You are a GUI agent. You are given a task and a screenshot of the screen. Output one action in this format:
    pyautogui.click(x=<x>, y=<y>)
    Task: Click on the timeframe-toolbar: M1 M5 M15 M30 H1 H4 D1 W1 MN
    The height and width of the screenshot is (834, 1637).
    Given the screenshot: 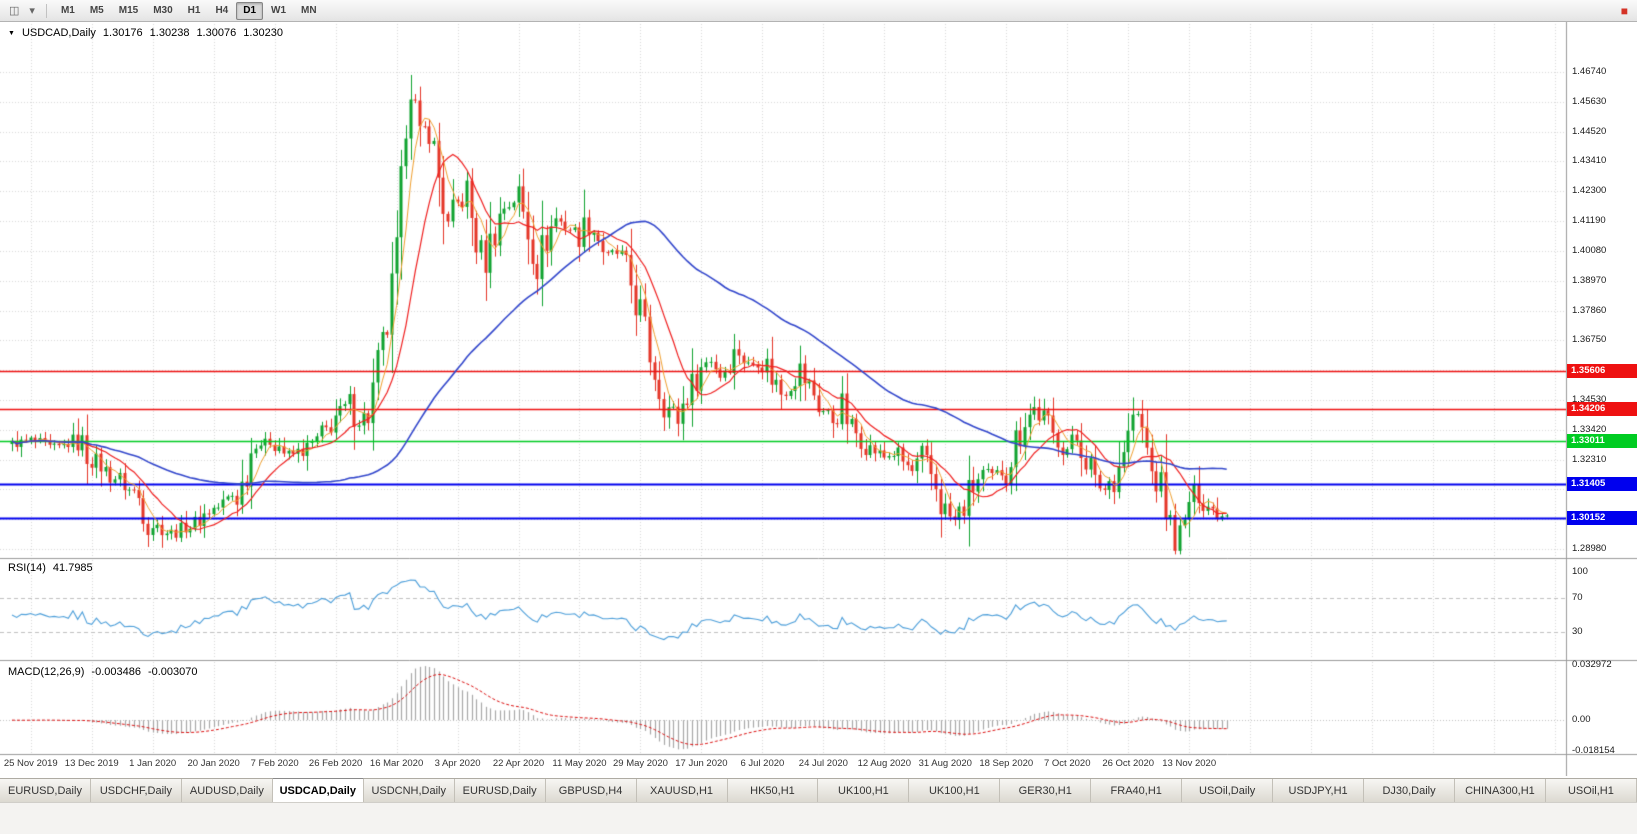 What is the action you would take?
    pyautogui.click(x=189, y=10)
    